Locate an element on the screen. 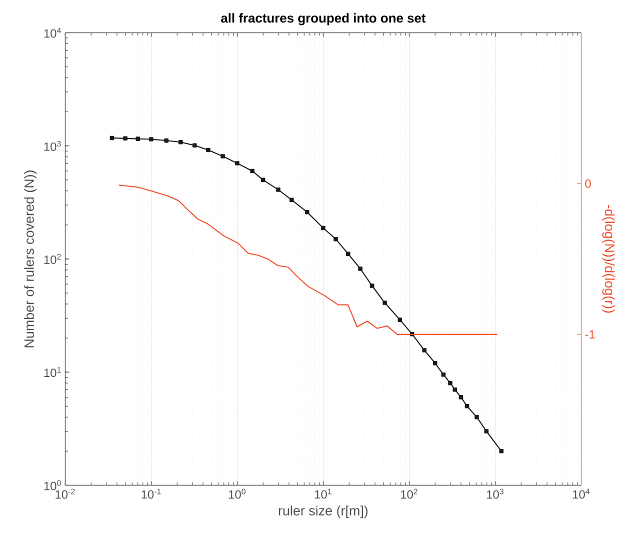 This screenshot has height=541, width=626. y-tick-label: 10$^{2}$ is located at coordinates (52, 259).